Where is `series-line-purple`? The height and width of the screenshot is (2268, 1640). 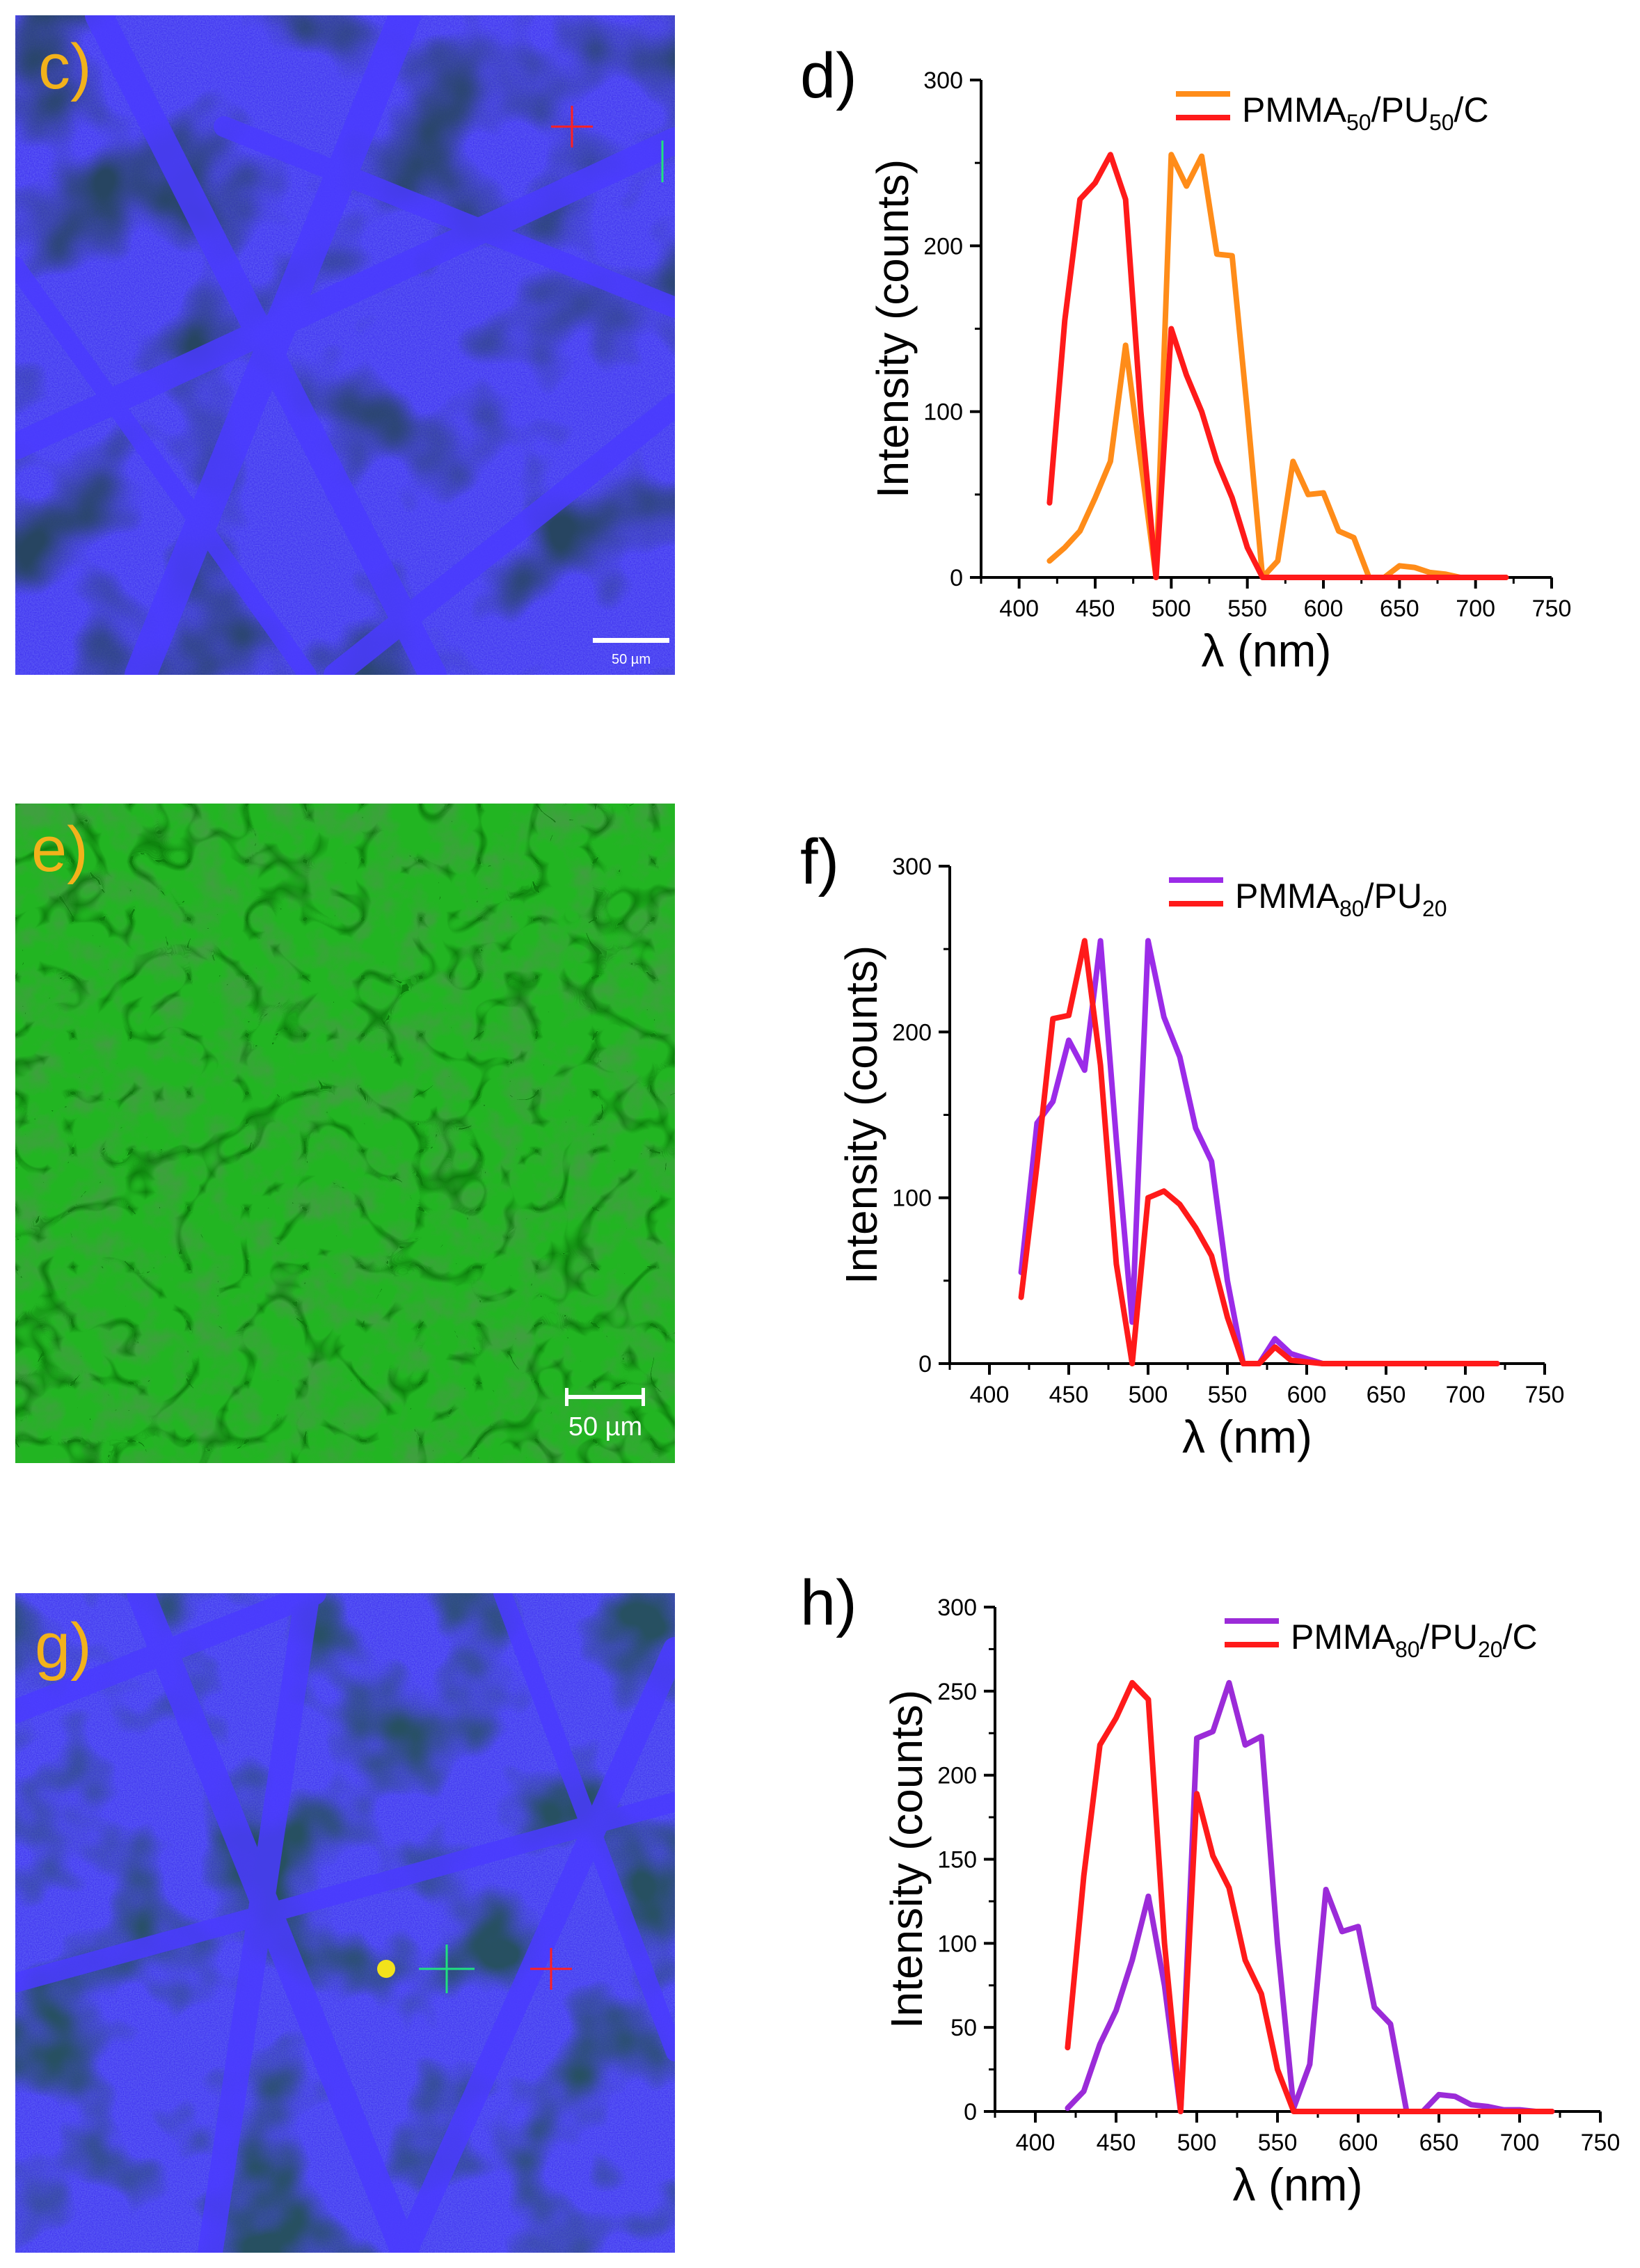
series-line-purple is located at coordinates (1310, 1896).